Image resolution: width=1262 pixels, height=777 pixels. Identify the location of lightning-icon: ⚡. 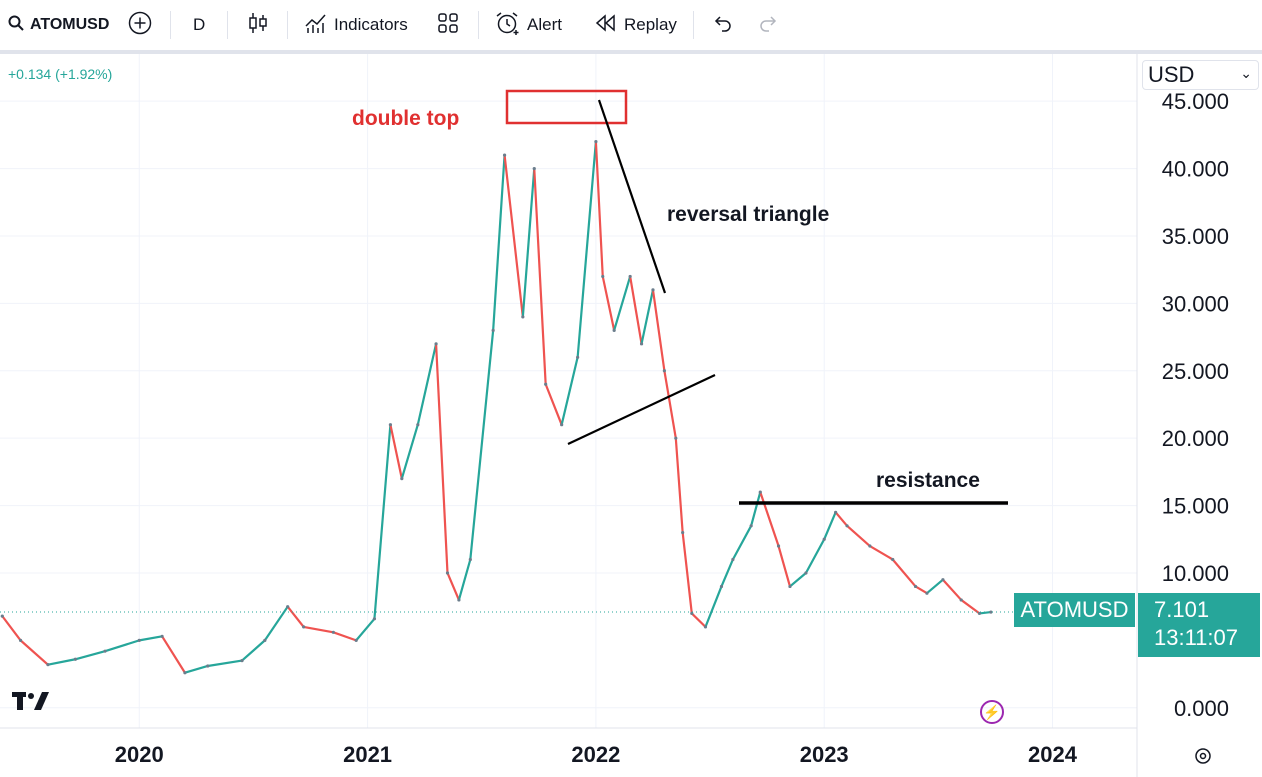
(992, 712).